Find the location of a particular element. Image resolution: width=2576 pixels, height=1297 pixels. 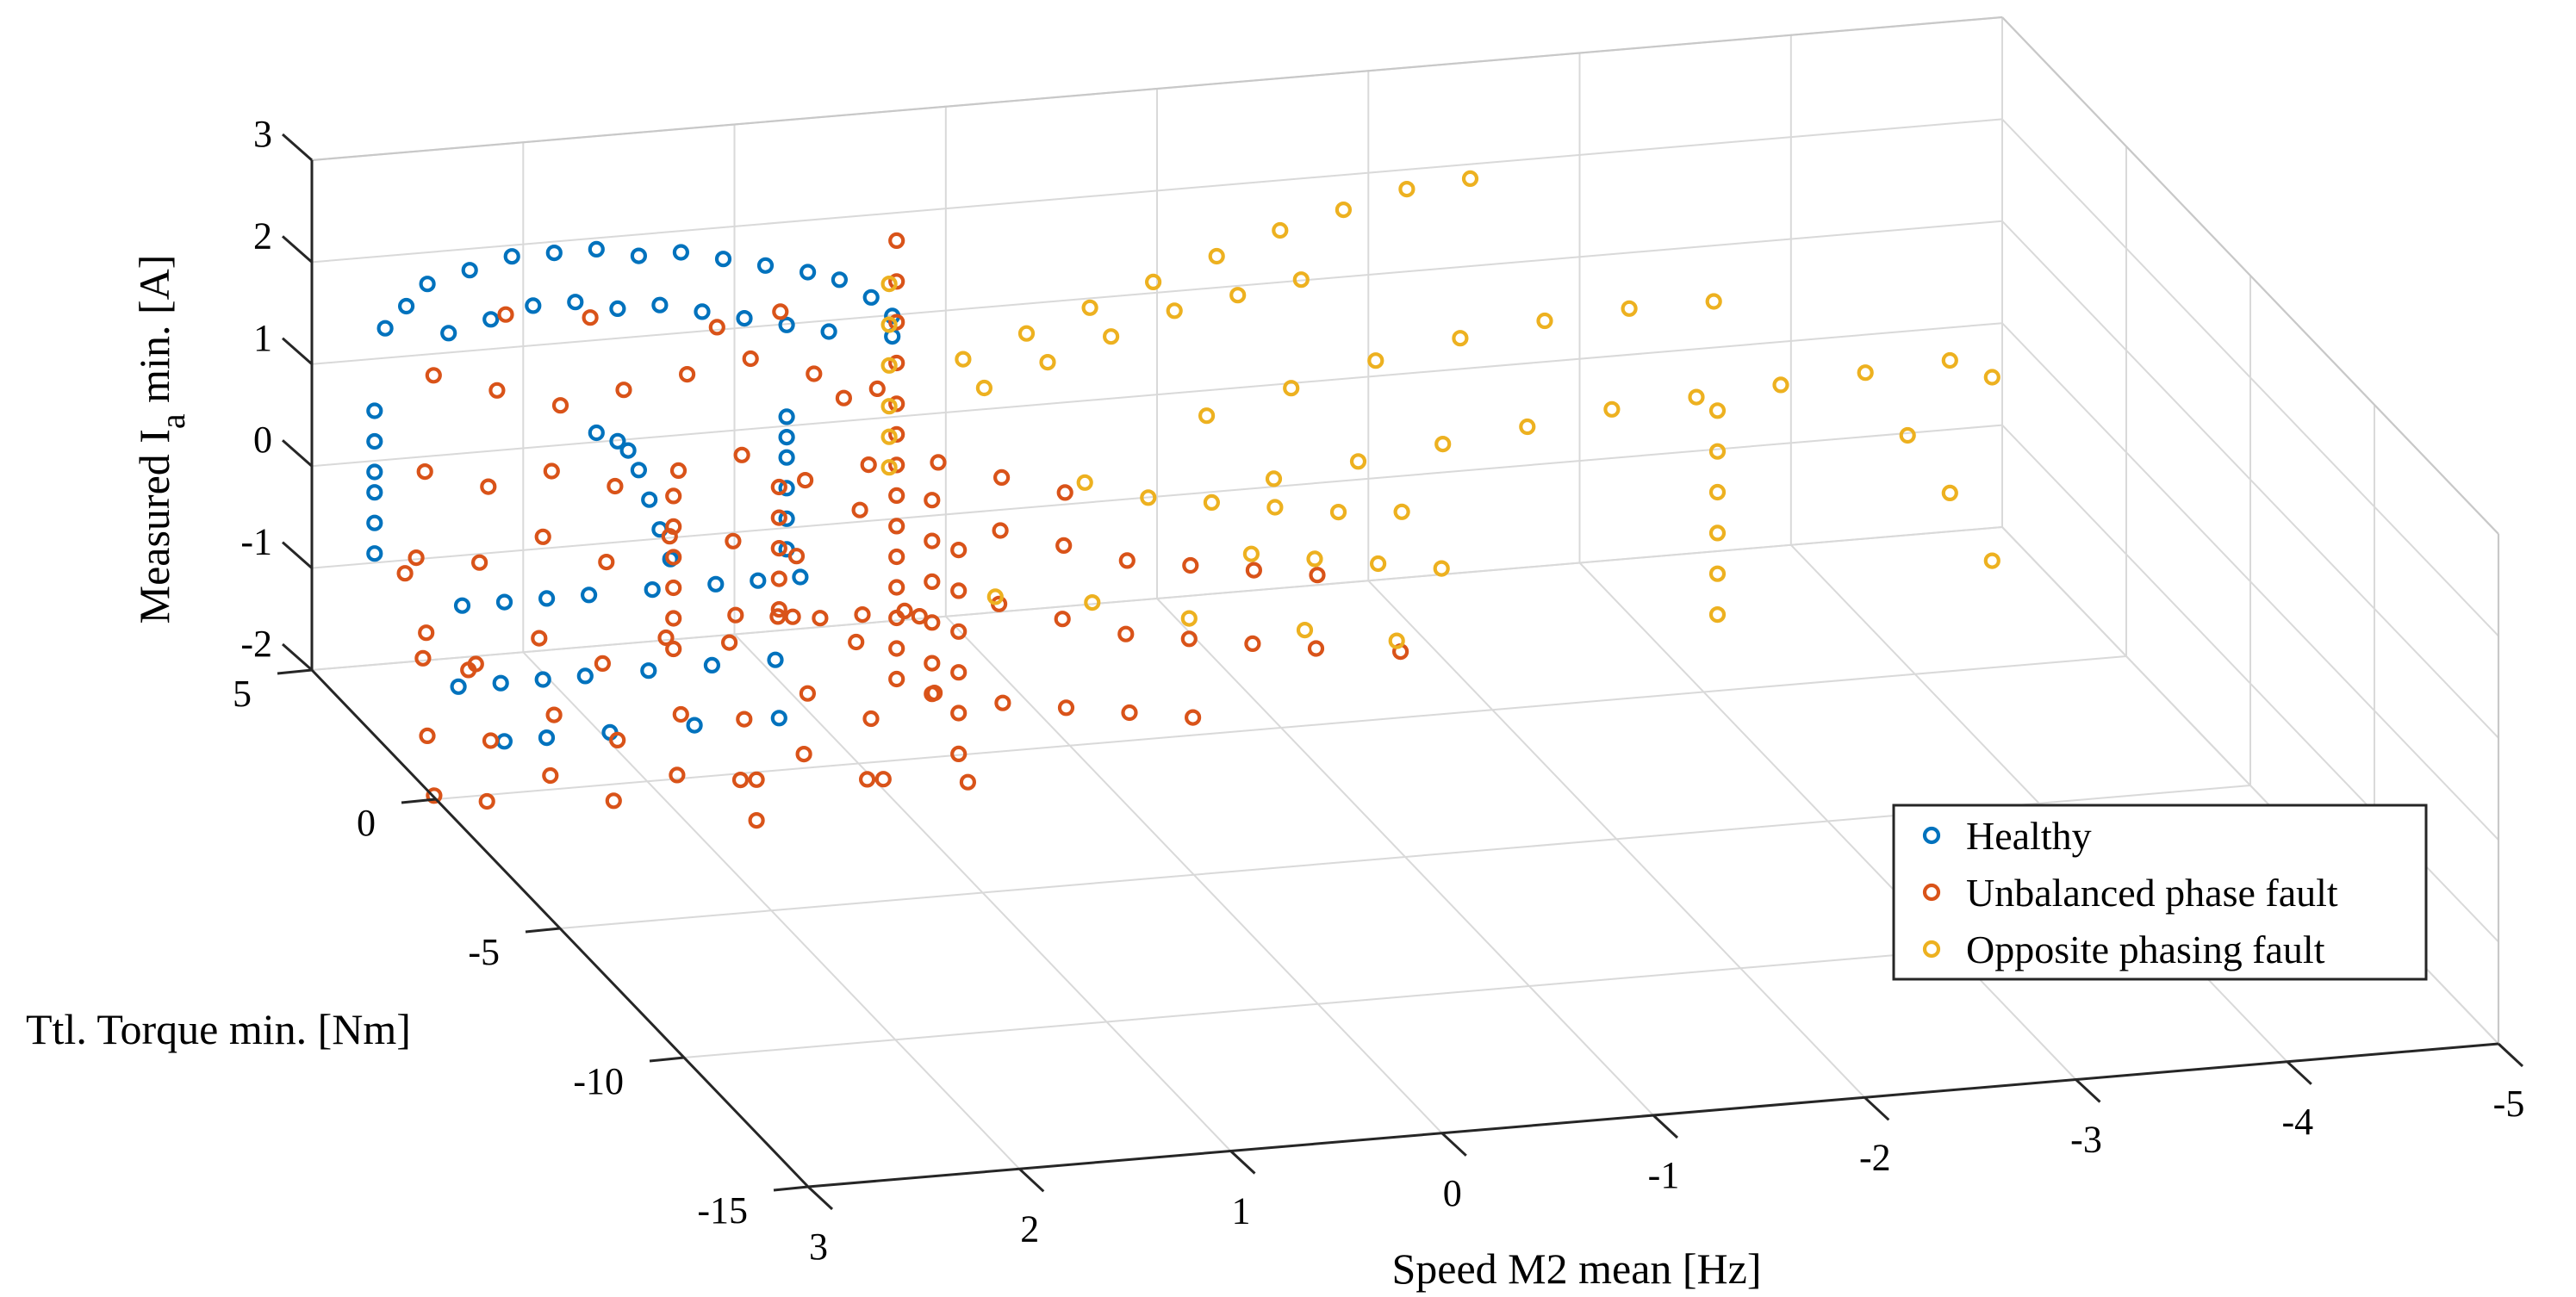

z-axis-title-subscript: a is located at coordinates (173, 421).